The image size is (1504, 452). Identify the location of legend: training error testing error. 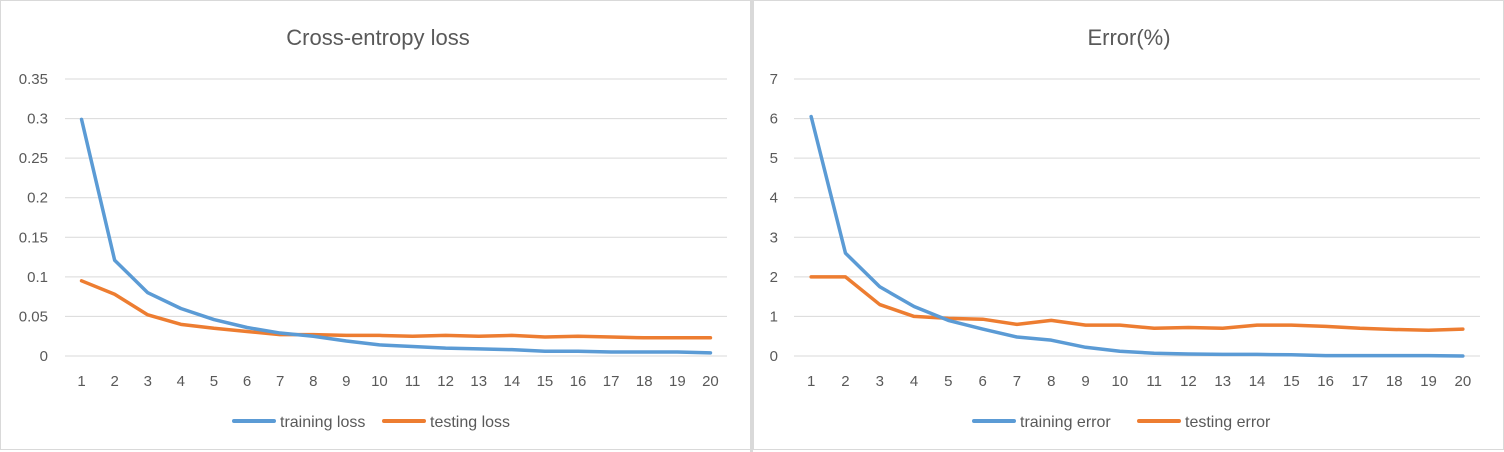
(1121, 422).